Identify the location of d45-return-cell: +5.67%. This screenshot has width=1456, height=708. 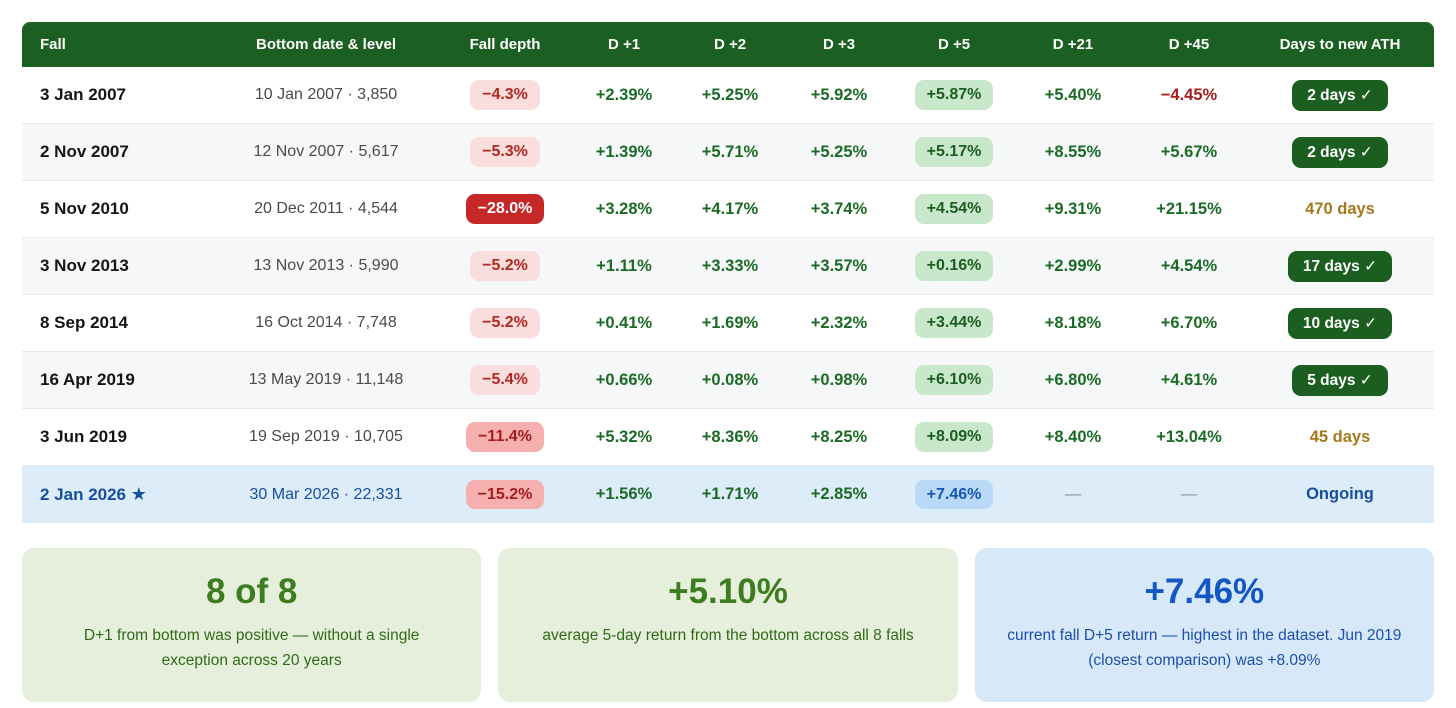
(1189, 152).